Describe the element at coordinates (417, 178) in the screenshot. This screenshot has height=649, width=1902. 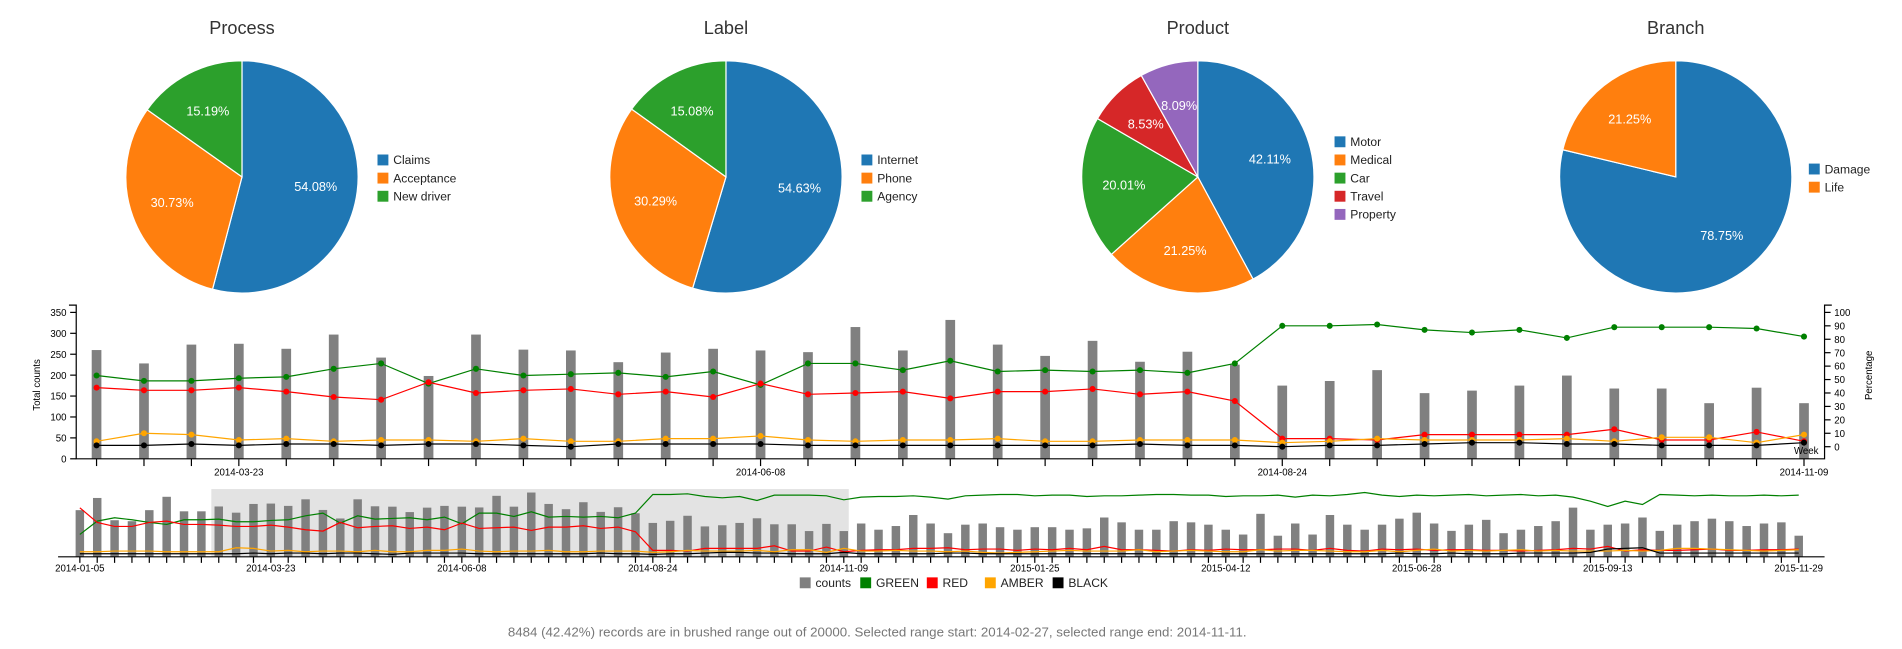
I see `legend-item-acceptance: Acceptance` at that location.